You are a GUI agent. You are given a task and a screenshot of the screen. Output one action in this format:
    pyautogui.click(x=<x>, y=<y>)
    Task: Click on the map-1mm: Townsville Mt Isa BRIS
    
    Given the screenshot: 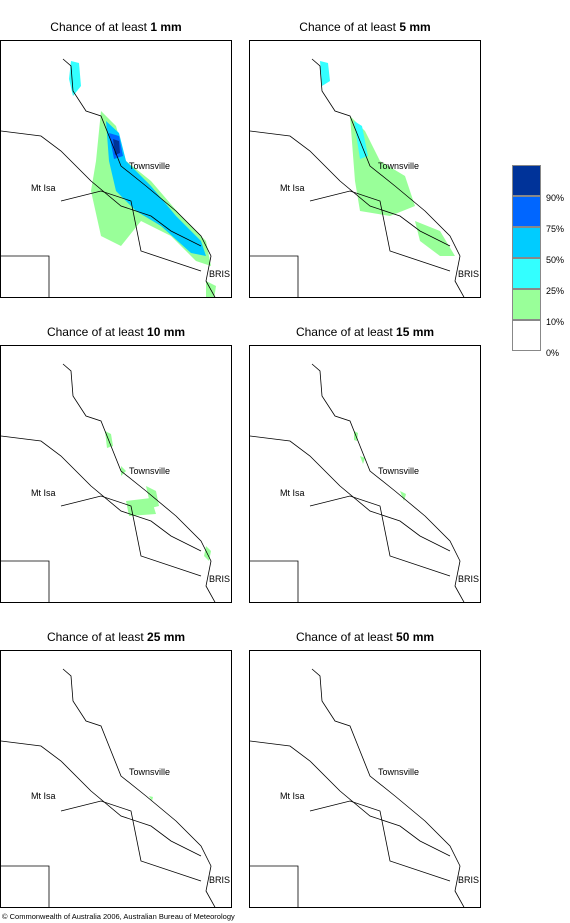 What is the action you would take?
    pyautogui.click(x=116, y=169)
    